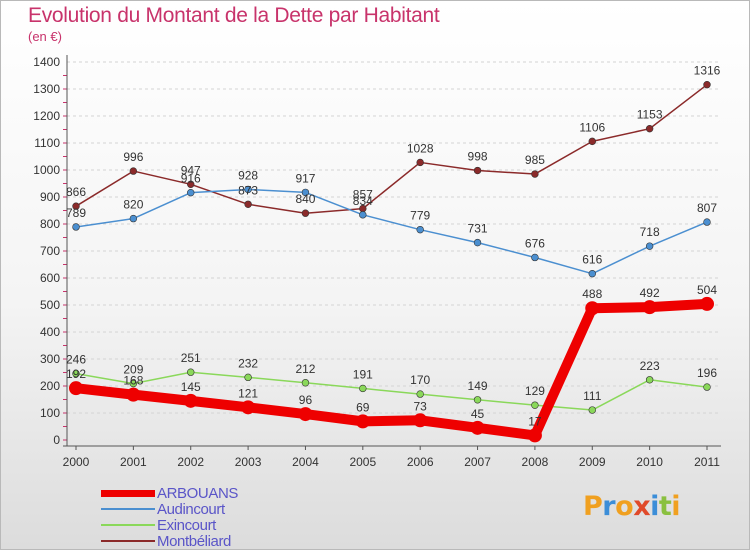 This screenshot has height=550, width=750. I want to click on x-tick-label: 2011, so click(707, 462).